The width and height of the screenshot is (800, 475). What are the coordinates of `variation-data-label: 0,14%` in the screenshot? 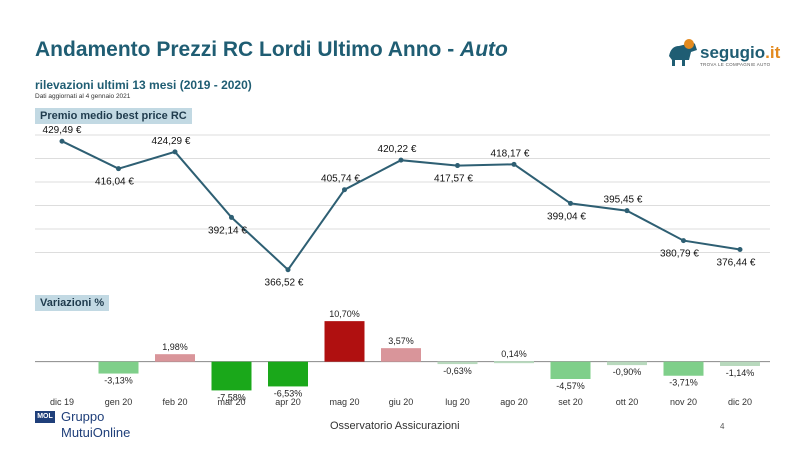 It's located at (514, 354).